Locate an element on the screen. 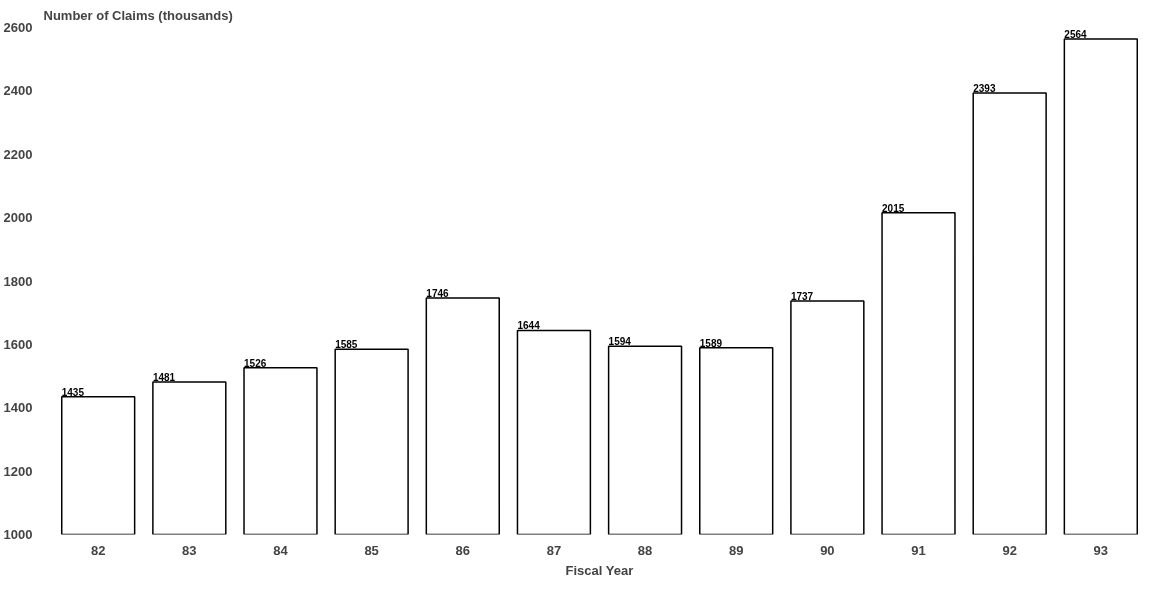 Image resolution: width=1168 pixels, height=590 pixels. data-label: 1526 is located at coordinates (255, 363).